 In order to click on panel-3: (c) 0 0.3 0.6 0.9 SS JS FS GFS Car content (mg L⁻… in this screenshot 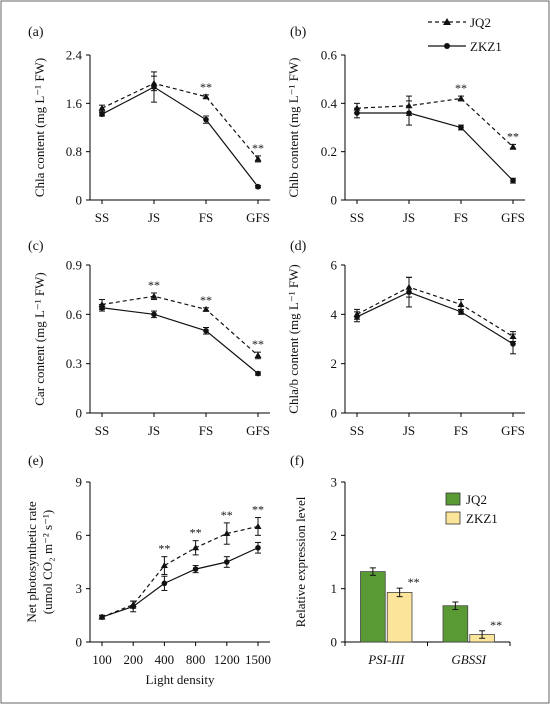, I will do `click(149, 338)`.